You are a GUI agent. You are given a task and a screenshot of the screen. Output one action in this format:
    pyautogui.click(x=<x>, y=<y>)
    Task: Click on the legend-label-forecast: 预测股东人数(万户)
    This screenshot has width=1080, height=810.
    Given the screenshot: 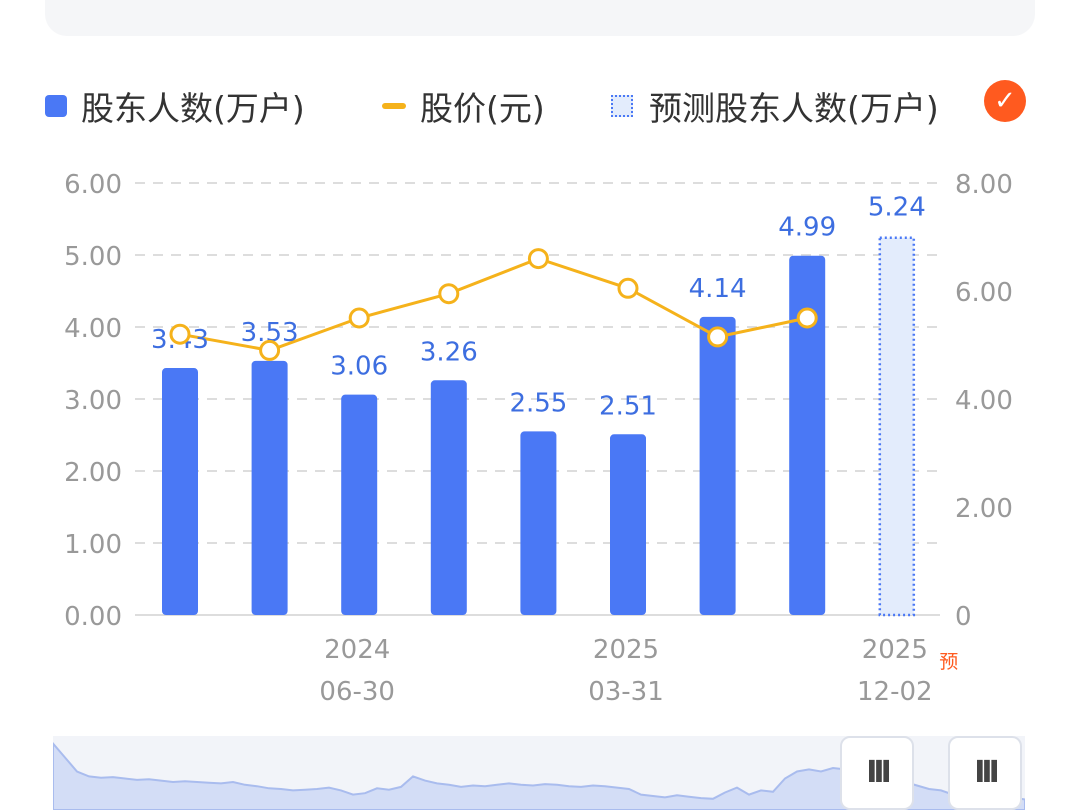 What is the action you would take?
    pyautogui.click(x=794, y=108)
    